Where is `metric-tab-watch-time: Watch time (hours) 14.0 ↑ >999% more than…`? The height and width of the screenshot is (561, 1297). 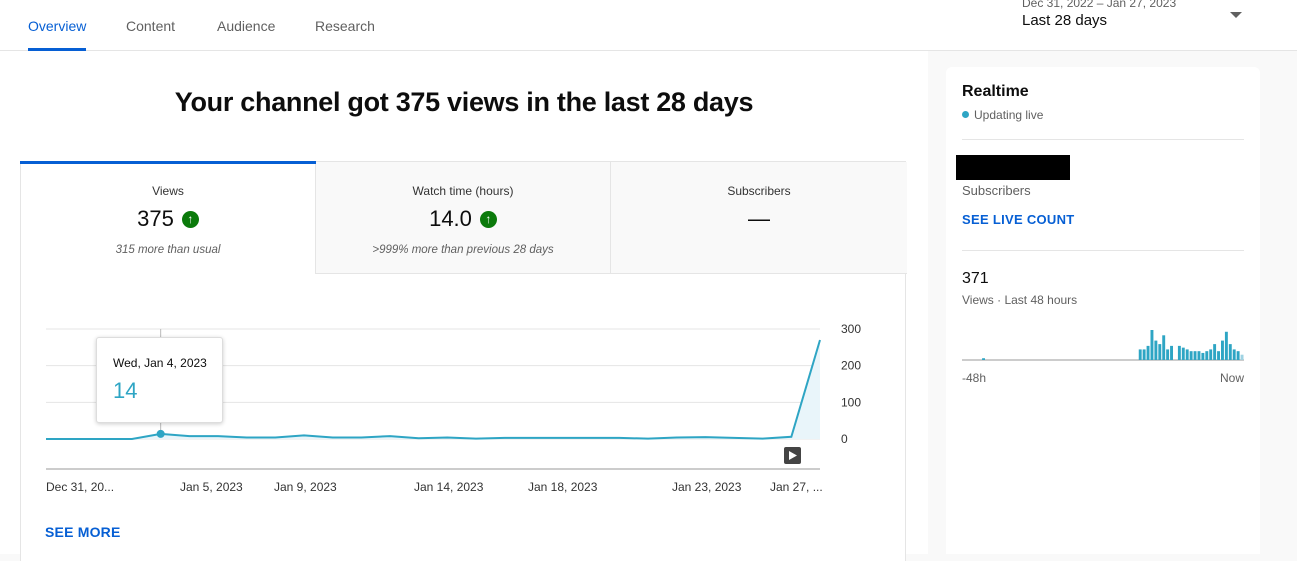
metric-tab-watch-time: Watch time (hours) 14.0 ↑ >999% more than… is located at coordinates (463, 218).